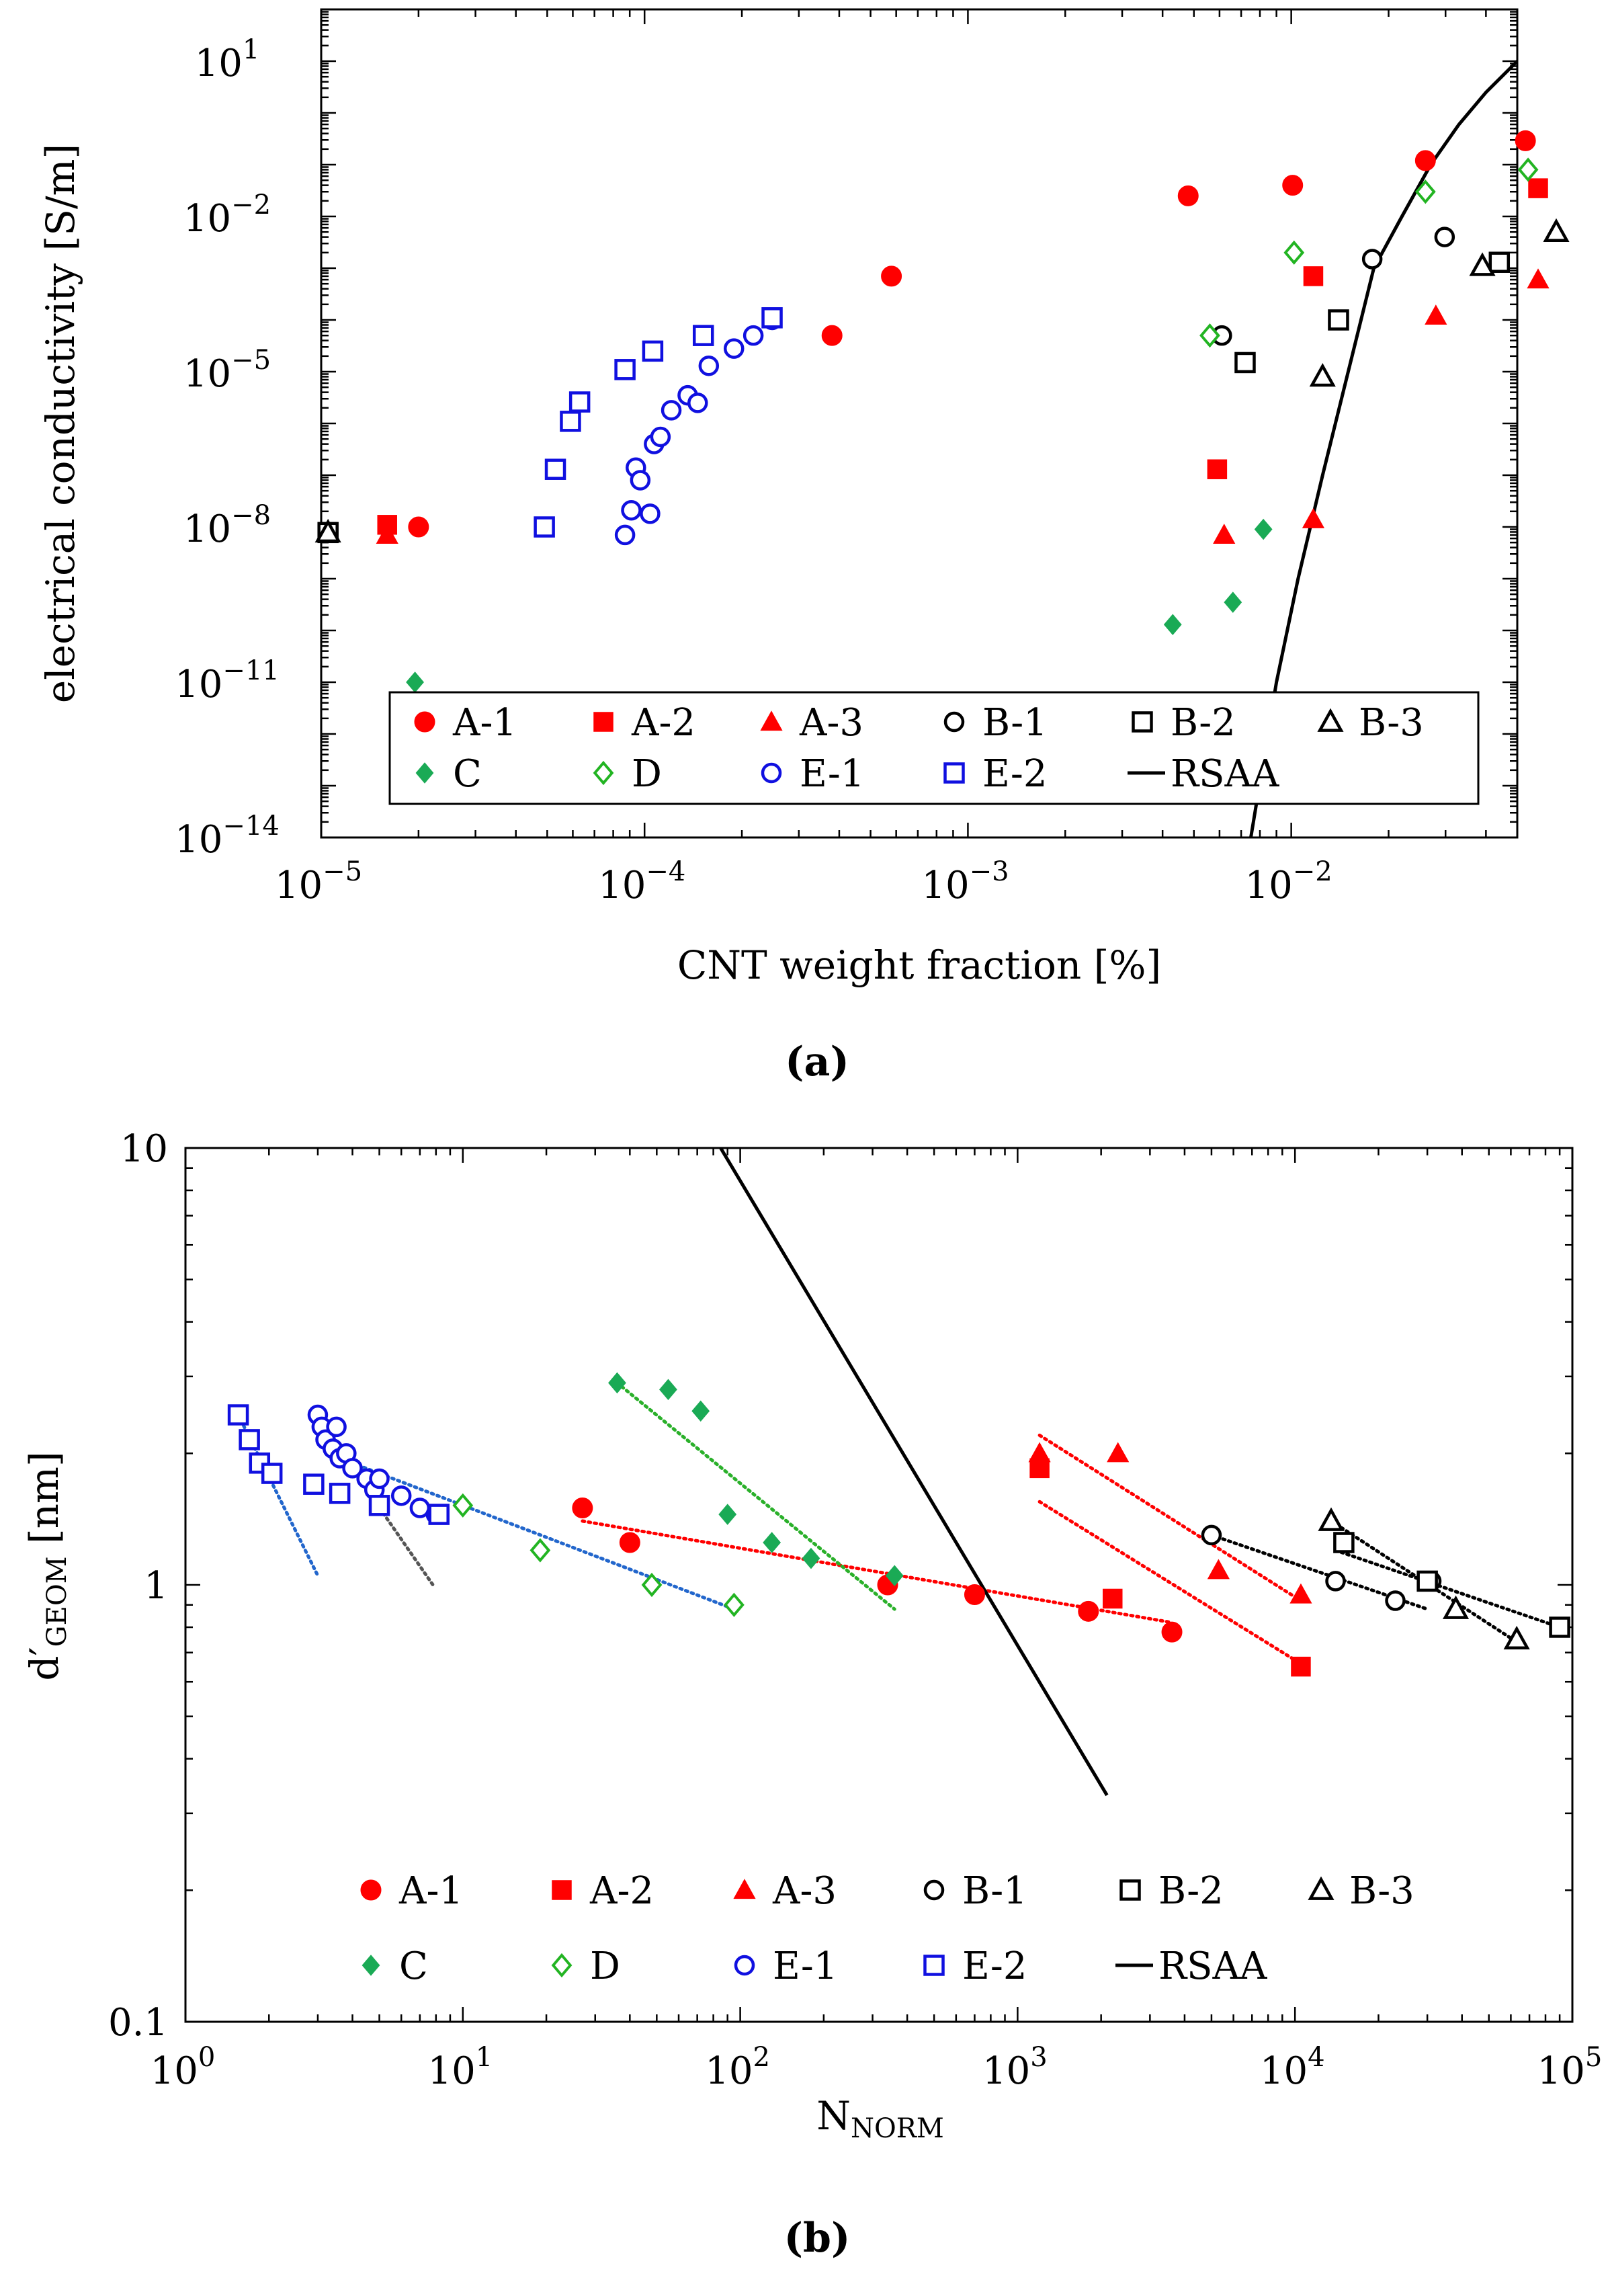  Describe the element at coordinates (227, 370) in the screenshot. I see `y-tick-label-a: 10⁻⁵` at that location.